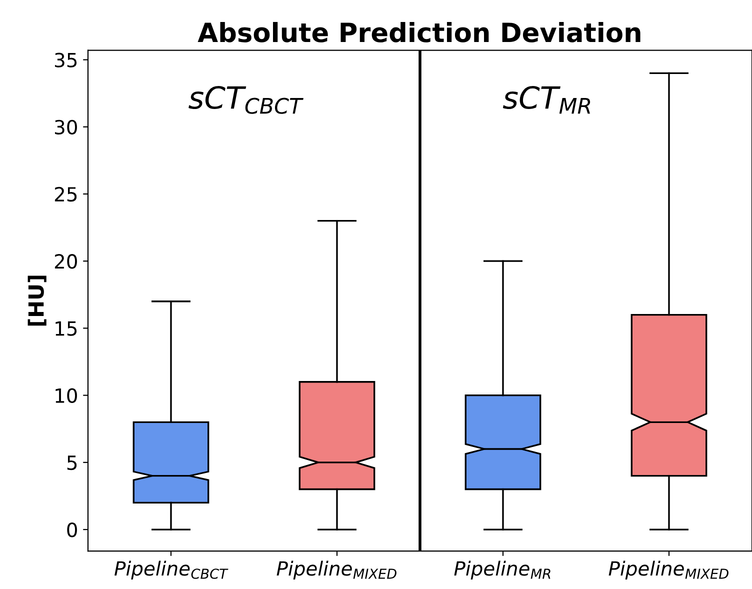 This screenshot has height=589, width=752. I want to click on y-tick-label: 20, so click(65, 261).